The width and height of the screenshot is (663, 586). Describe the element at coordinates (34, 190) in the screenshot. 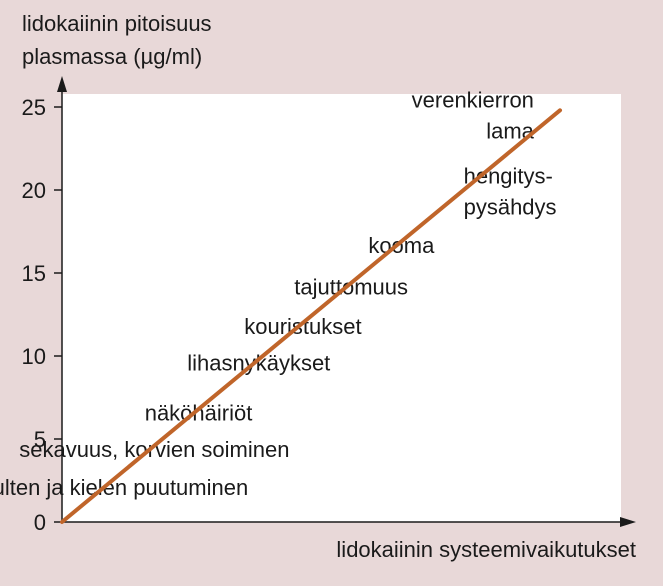

I see `y-tick-label: 20` at that location.